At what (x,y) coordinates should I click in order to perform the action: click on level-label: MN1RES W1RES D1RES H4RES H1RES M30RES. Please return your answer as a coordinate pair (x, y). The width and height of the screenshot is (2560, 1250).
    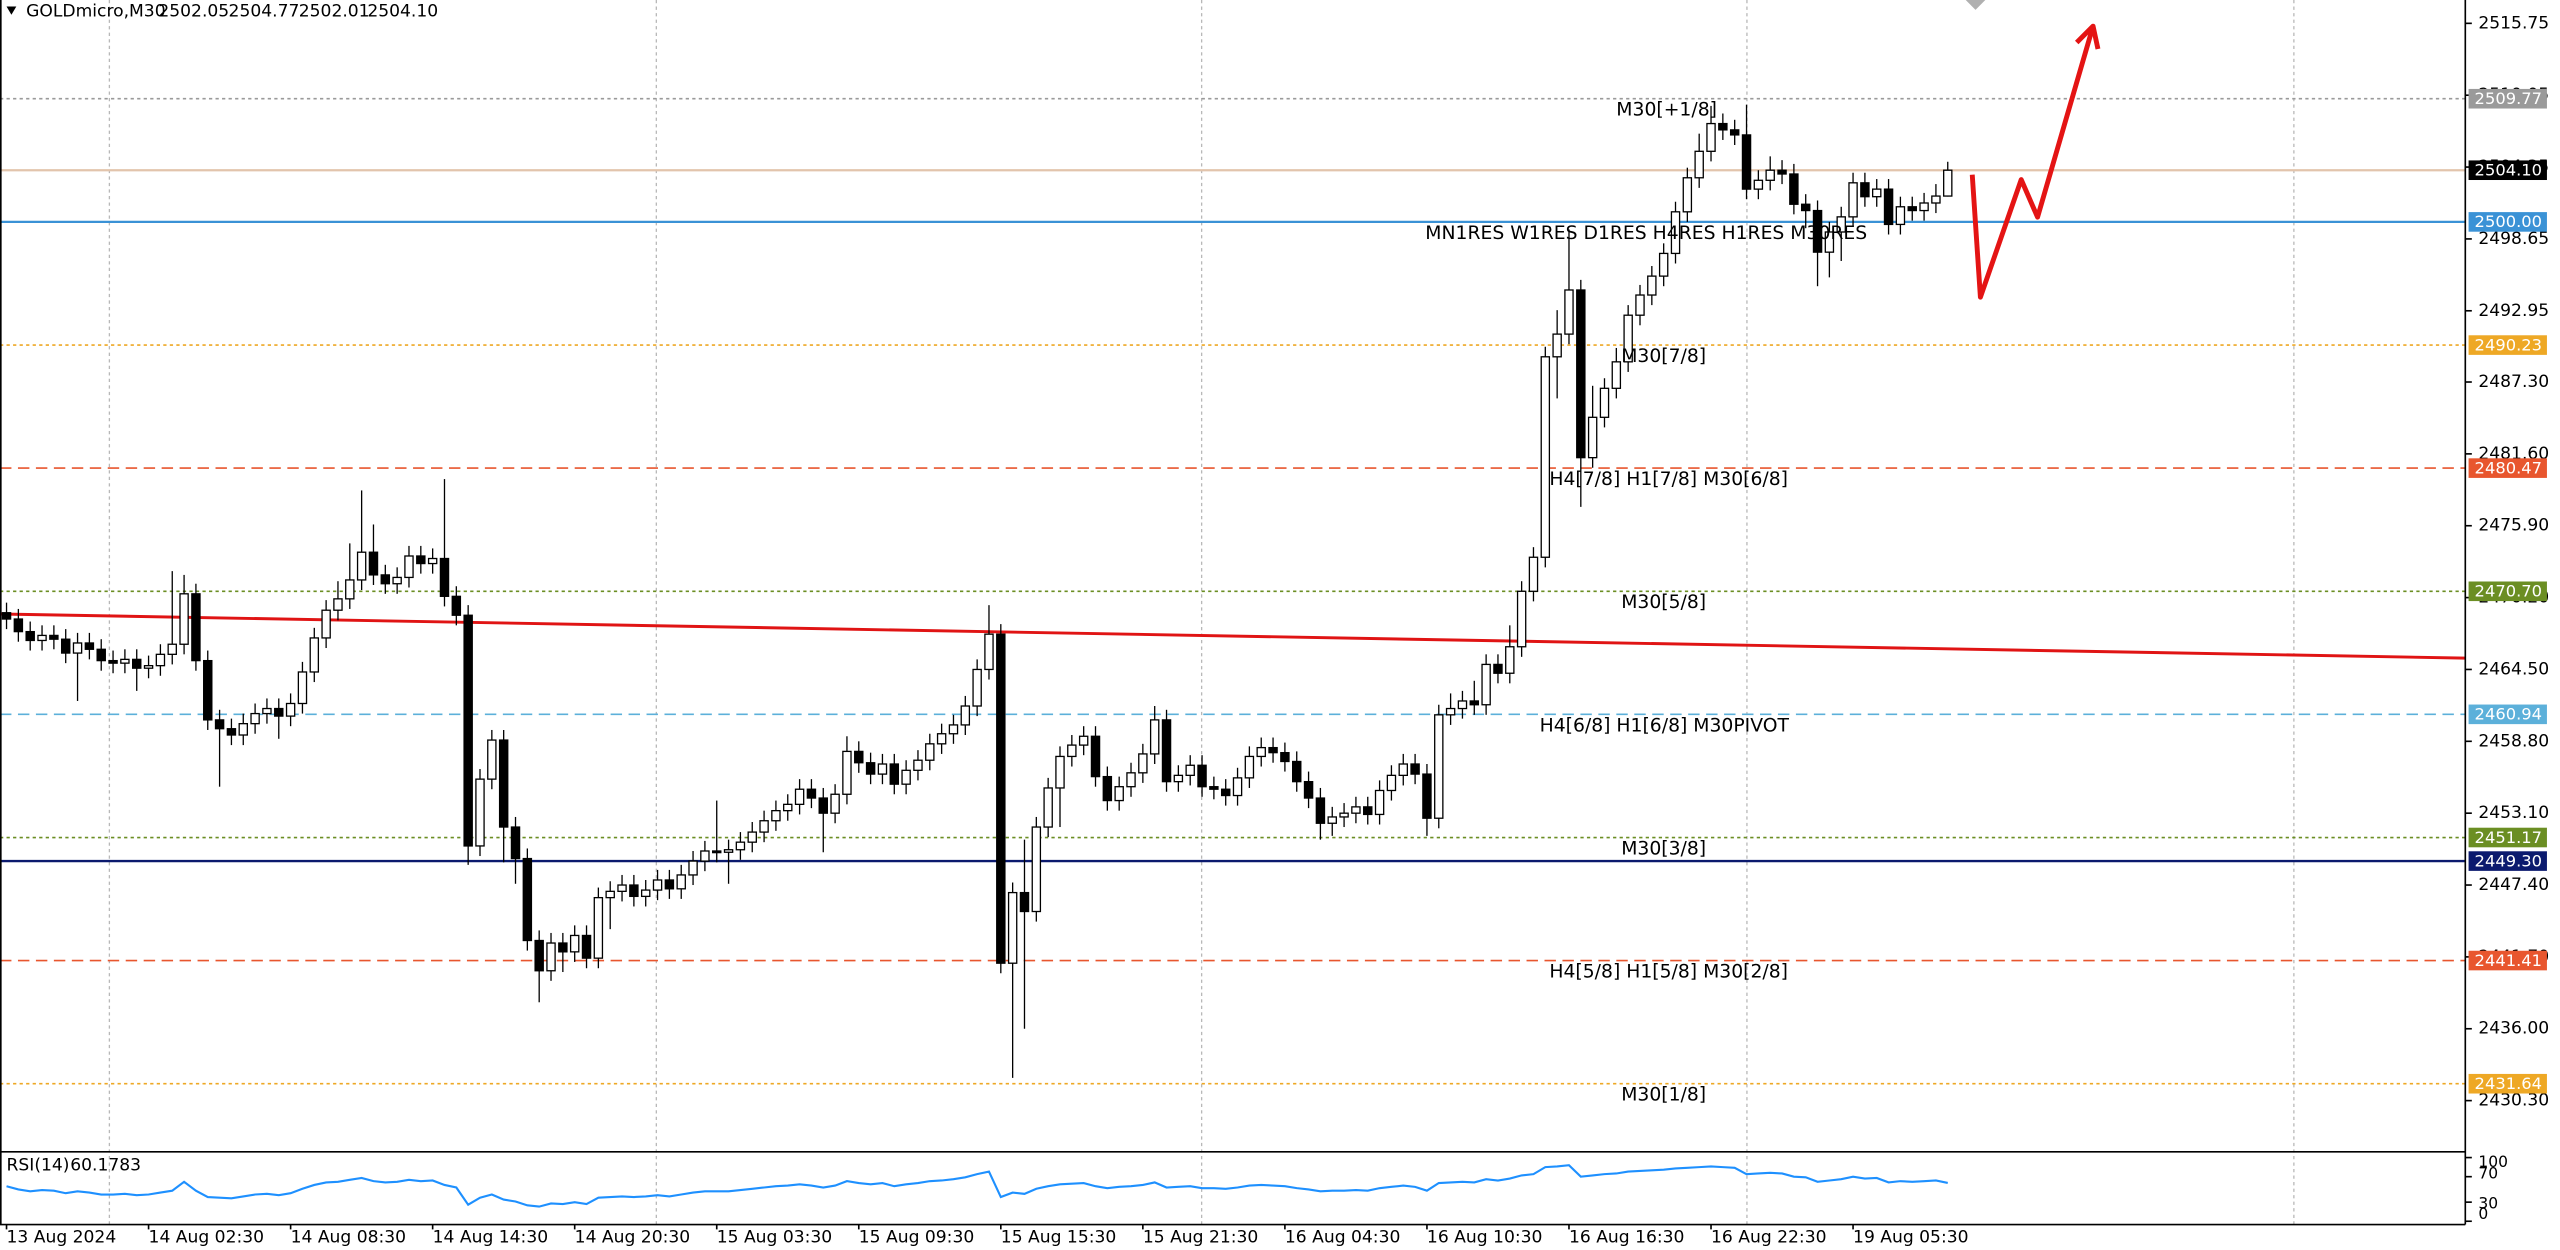
    Looking at the image, I should click on (1646, 233).